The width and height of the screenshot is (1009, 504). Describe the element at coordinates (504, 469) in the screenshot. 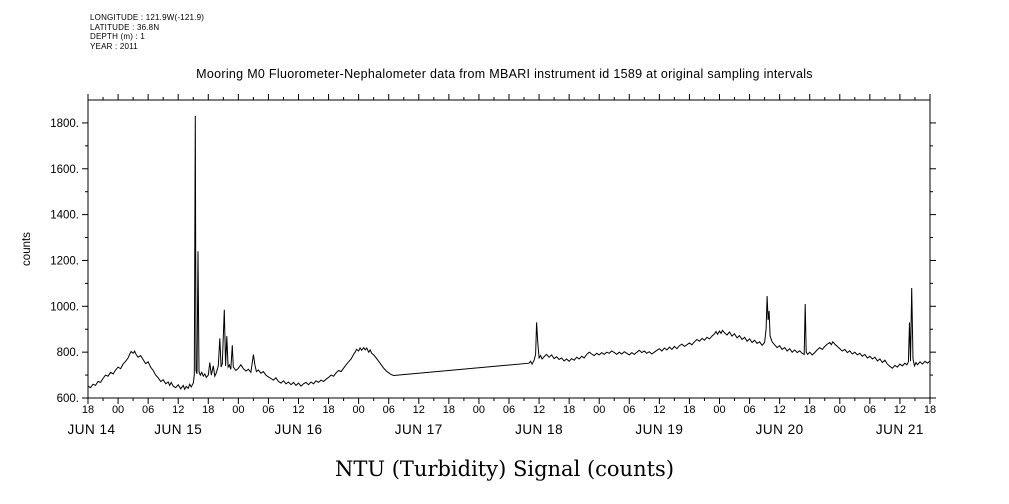

I see `x-axis-title: NTU (Turbidity) Signal (counts)` at that location.